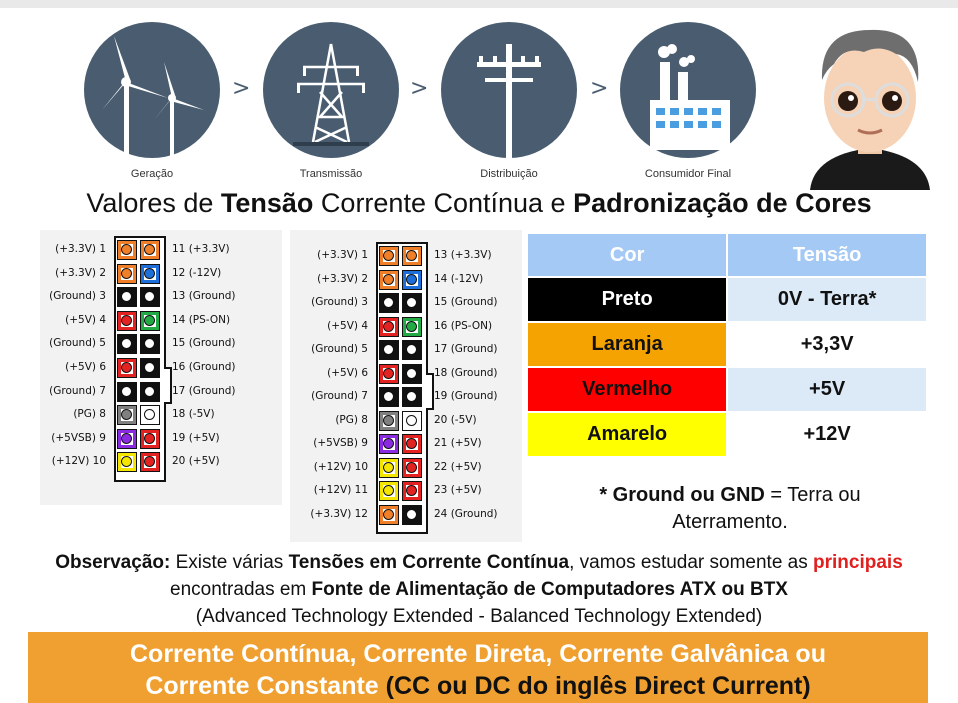 The image size is (958, 703). I want to click on pin-label: 23 (+5V), so click(458, 490).